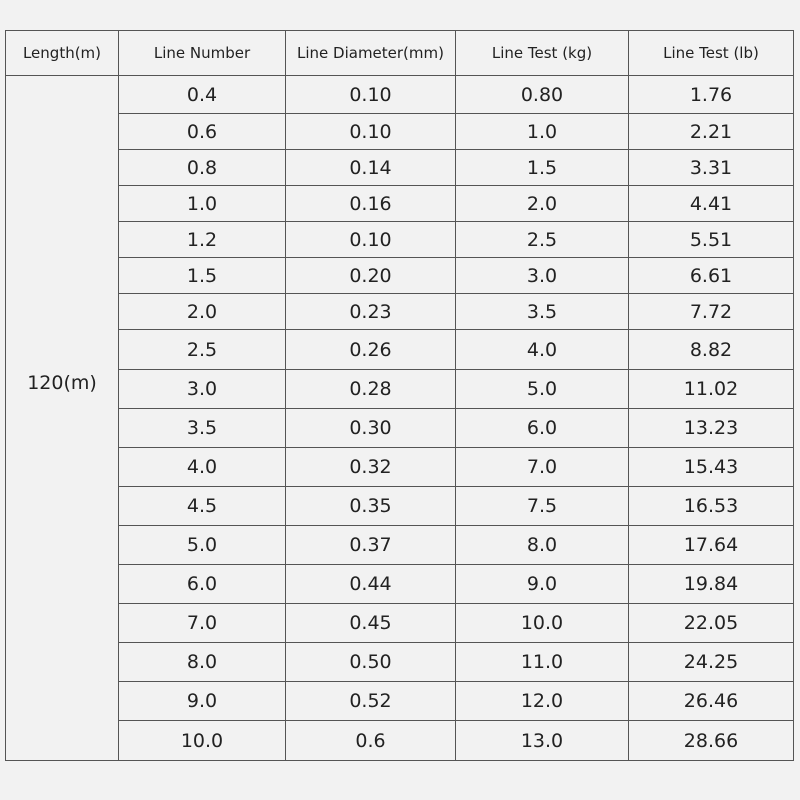  I want to click on table-row: 1.0 0.16 2.0 4.41, so click(400, 203).